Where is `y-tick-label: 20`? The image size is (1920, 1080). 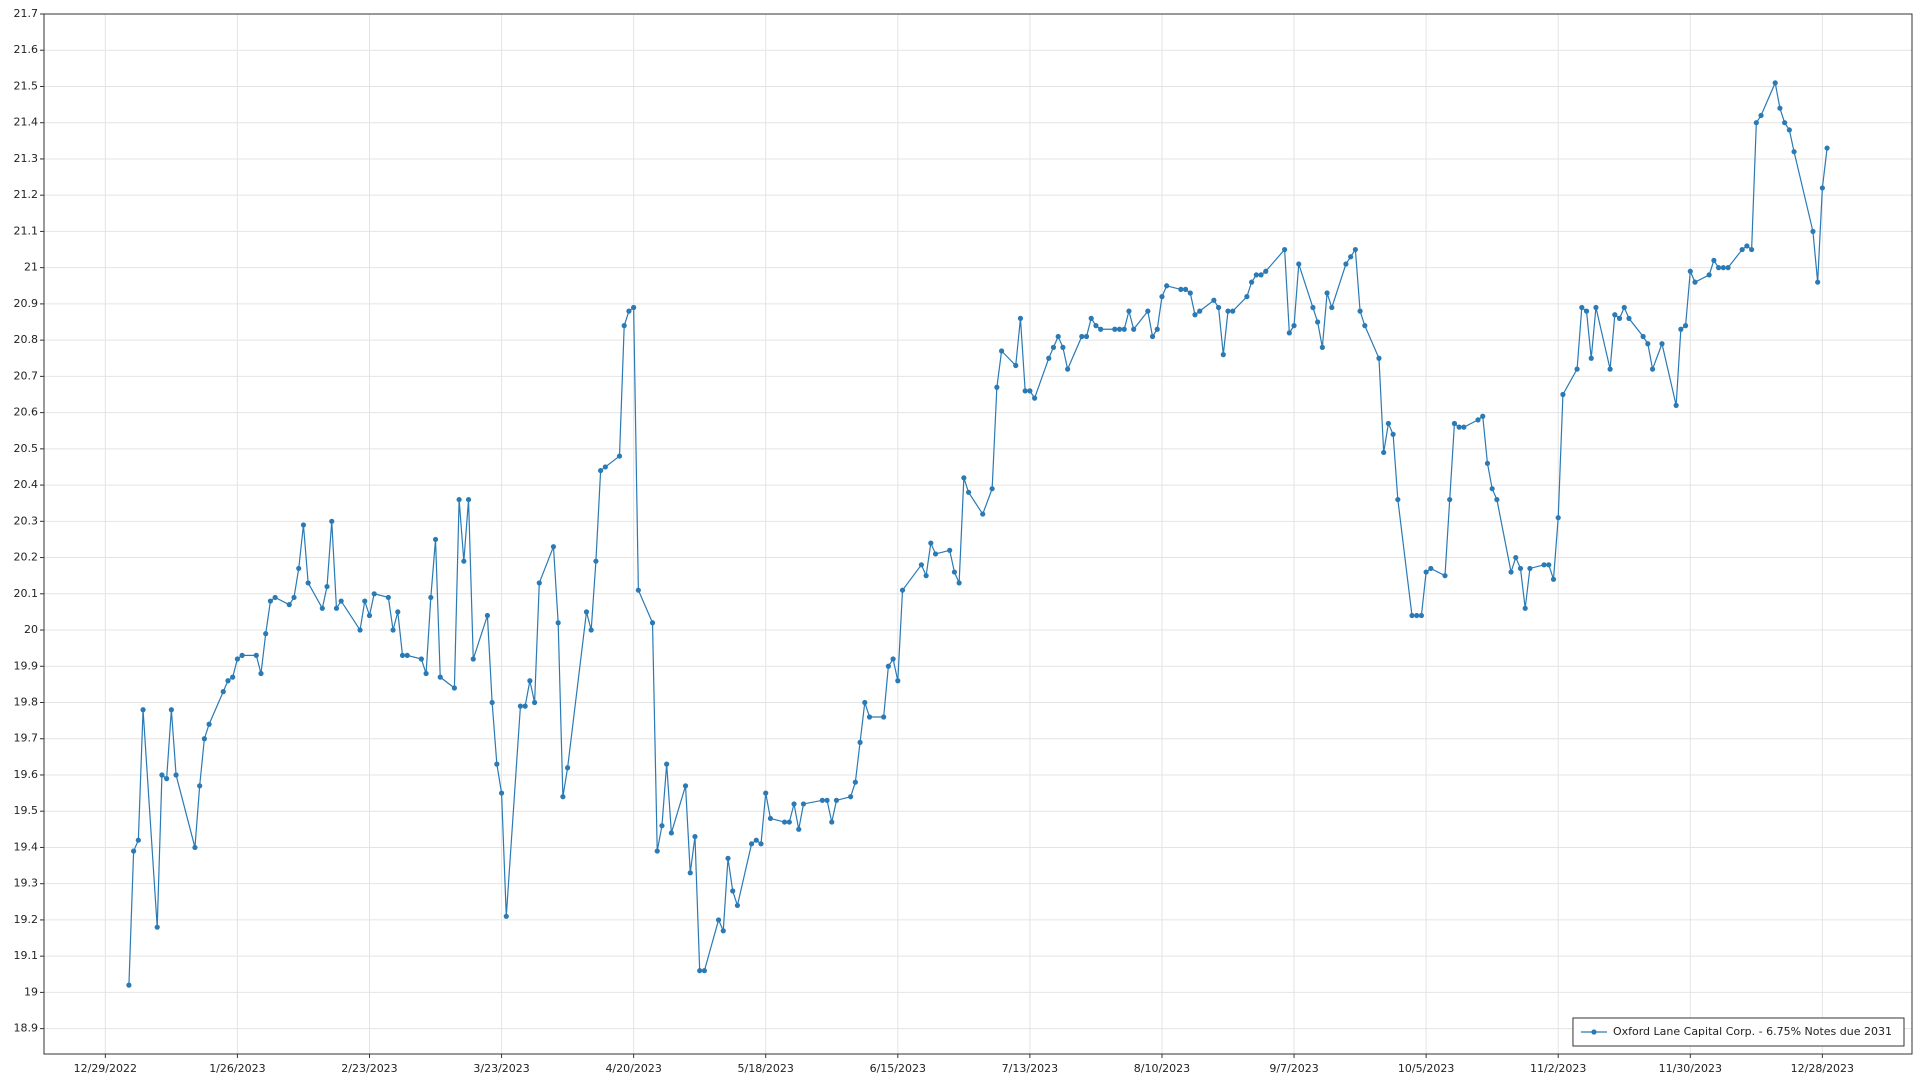
y-tick-label: 20 is located at coordinates (31, 629).